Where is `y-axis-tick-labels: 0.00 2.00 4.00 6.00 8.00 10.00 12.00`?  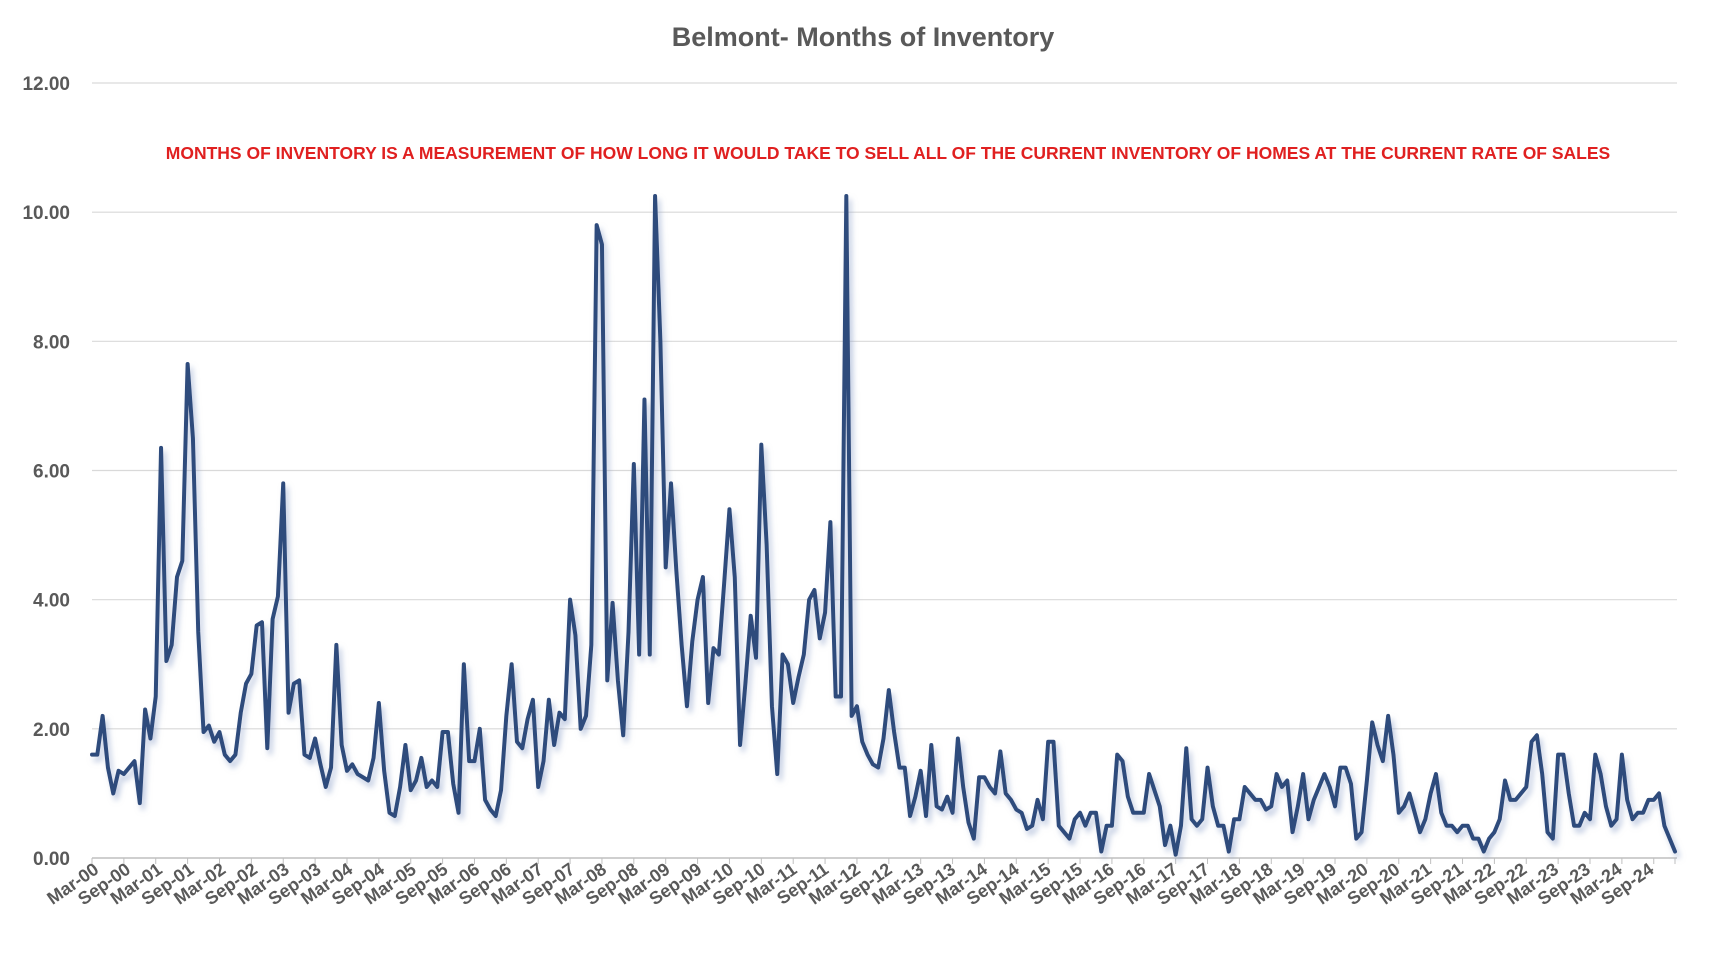
y-axis-tick-labels: 0.00 2.00 4.00 6.00 8.00 10.00 12.00 is located at coordinates (46, 472).